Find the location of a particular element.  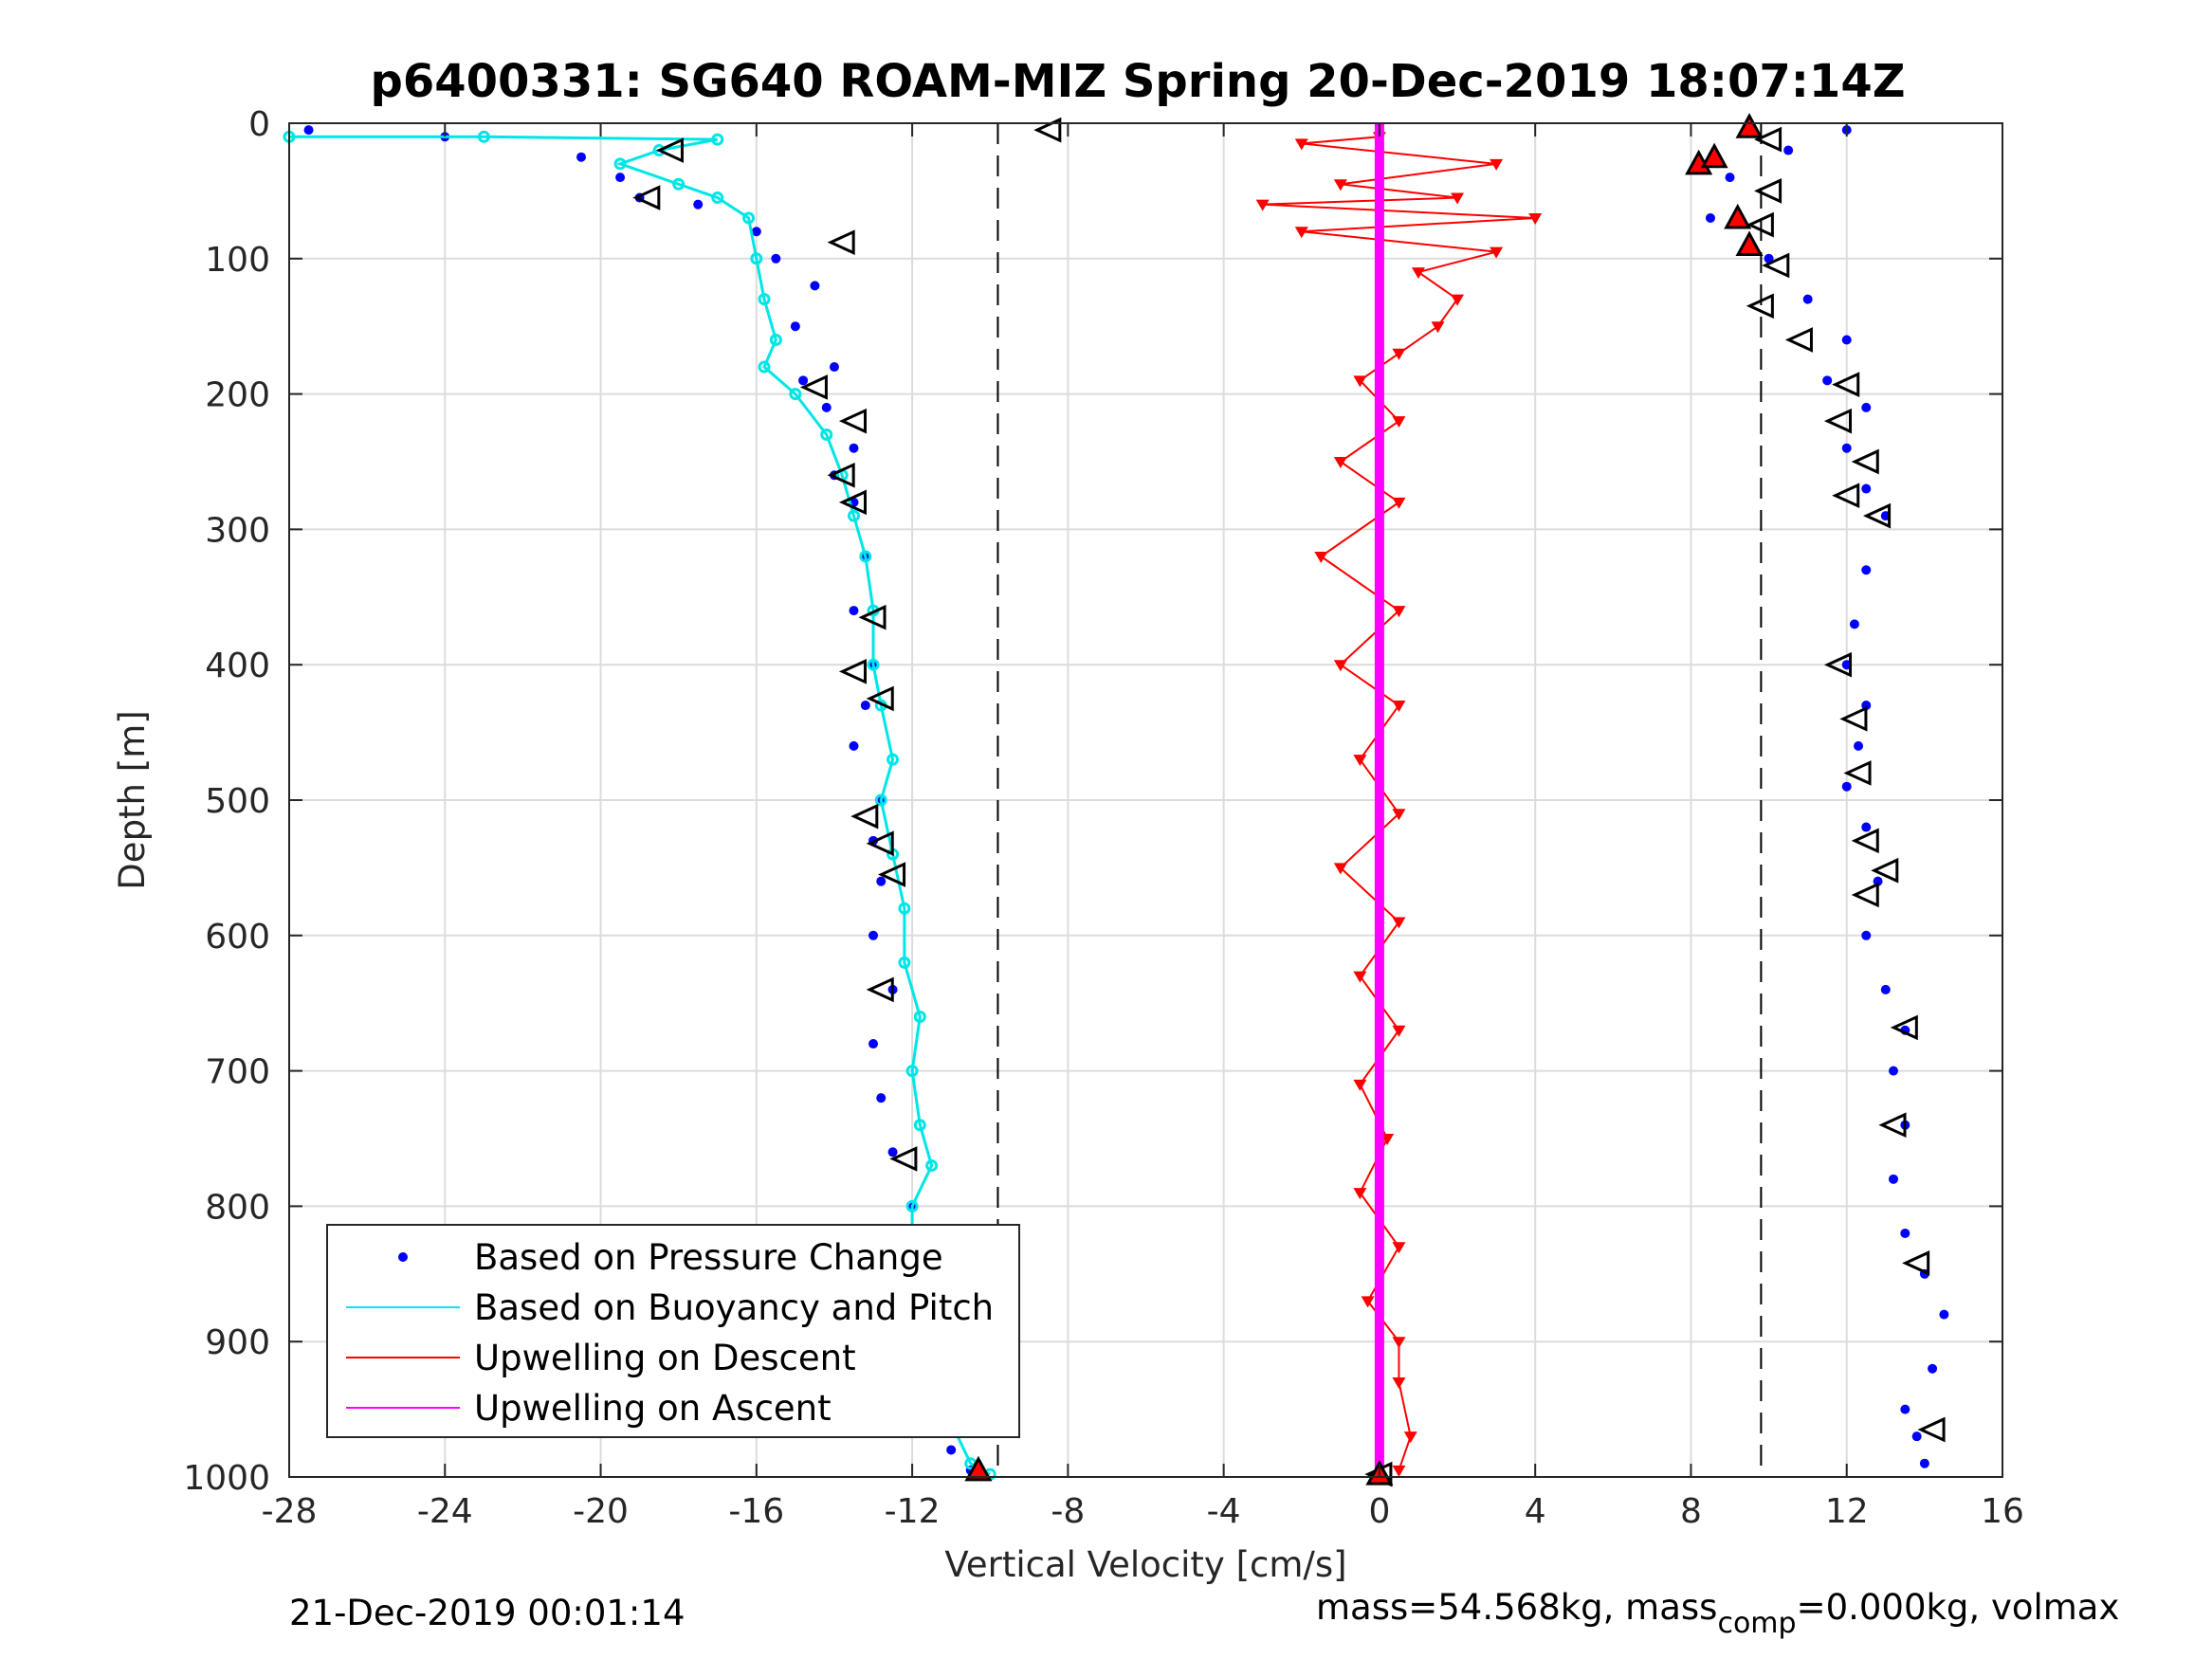

series-descent-line is located at coordinates (1399, 803).